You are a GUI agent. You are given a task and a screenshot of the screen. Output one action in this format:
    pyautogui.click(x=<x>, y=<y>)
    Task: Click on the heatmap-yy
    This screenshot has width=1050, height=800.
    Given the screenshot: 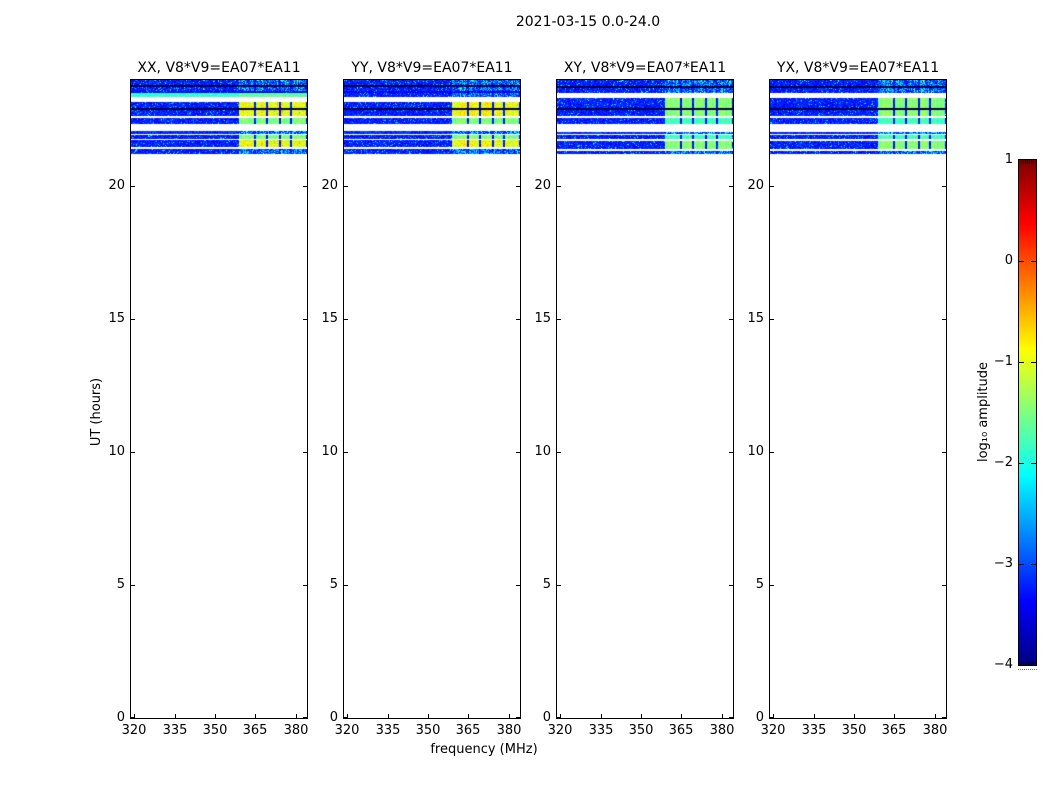 What is the action you would take?
    pyautogui.click(x=432, y=399)
    